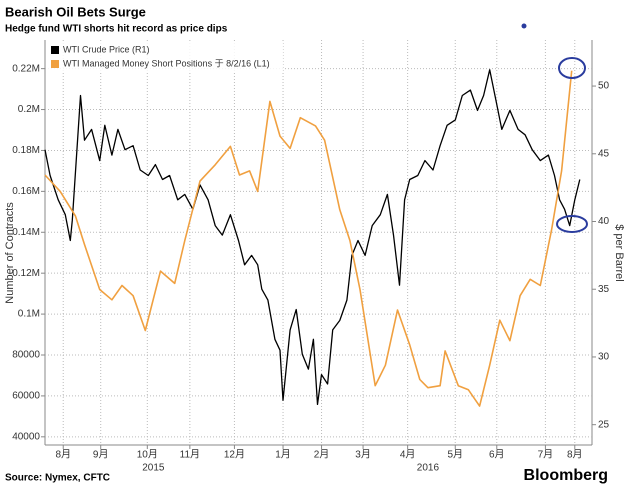 This screenshot has width=630, height=490. I want to click on y2-tick-label: 50, so click(604, 86).